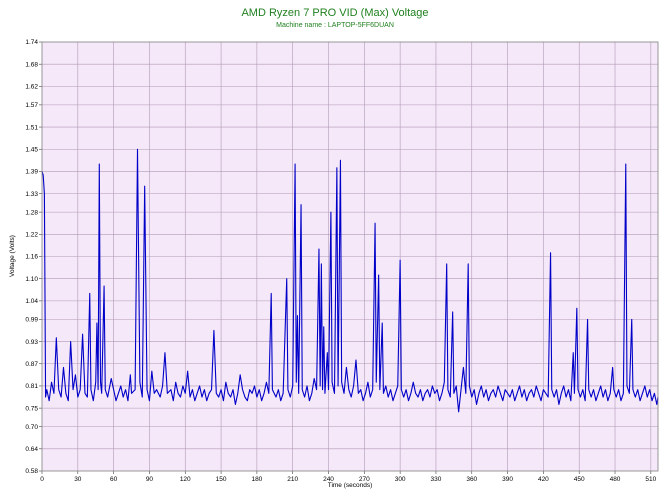  Describe the element at coordinates (31, 427) in the screenshot. I see `y-tick-label: 0.70` at that location.